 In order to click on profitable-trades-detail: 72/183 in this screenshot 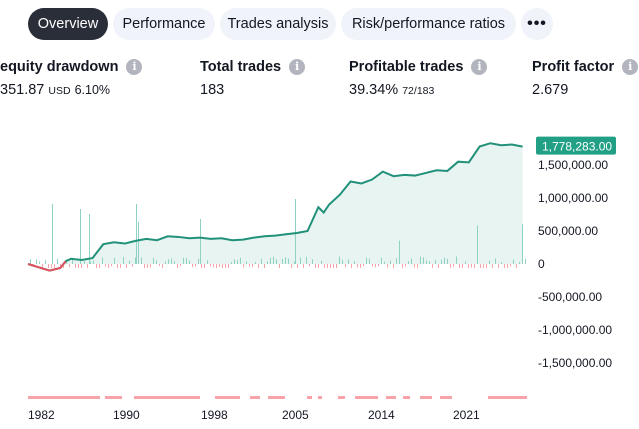, I will do `click(418, 91)`.